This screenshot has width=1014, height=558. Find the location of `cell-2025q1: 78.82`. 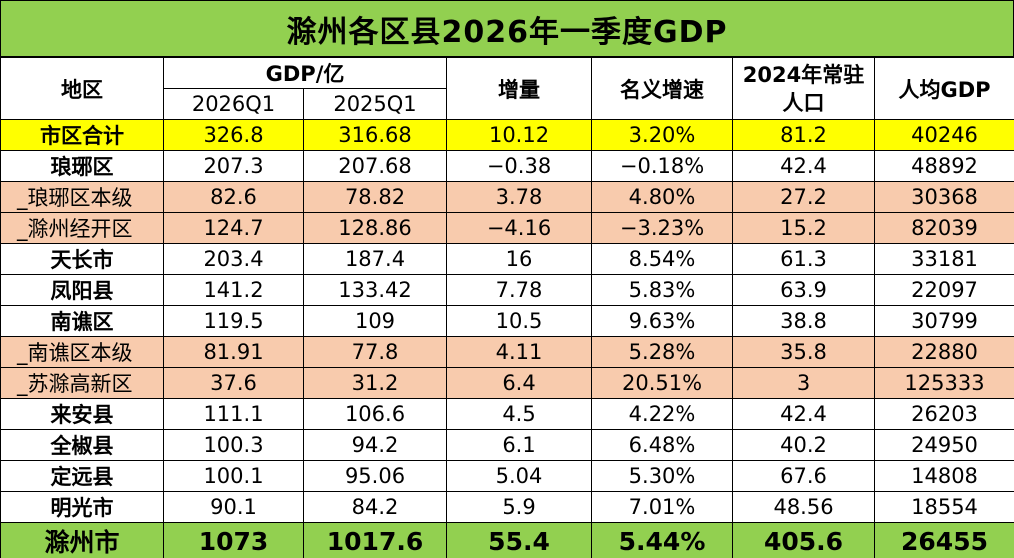

cell-2025q1: 78.82 is located at coordinates (375, 197).